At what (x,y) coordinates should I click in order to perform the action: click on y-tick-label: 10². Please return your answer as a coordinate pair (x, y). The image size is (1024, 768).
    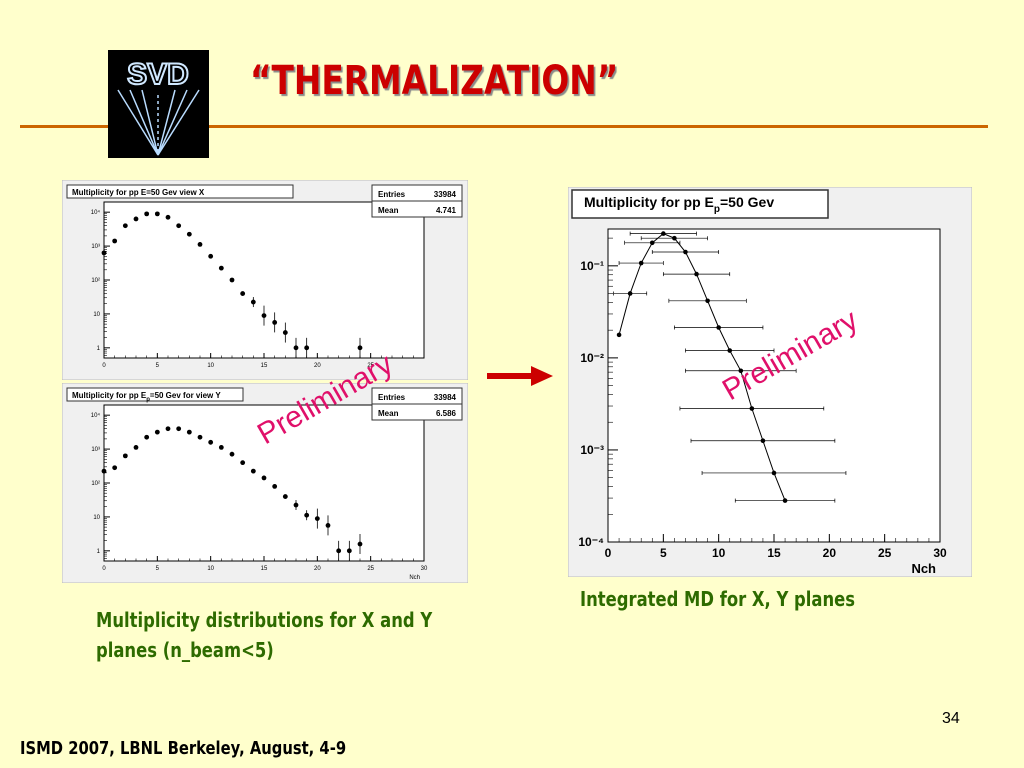
    Looking at the image, I should click on (95, 281).